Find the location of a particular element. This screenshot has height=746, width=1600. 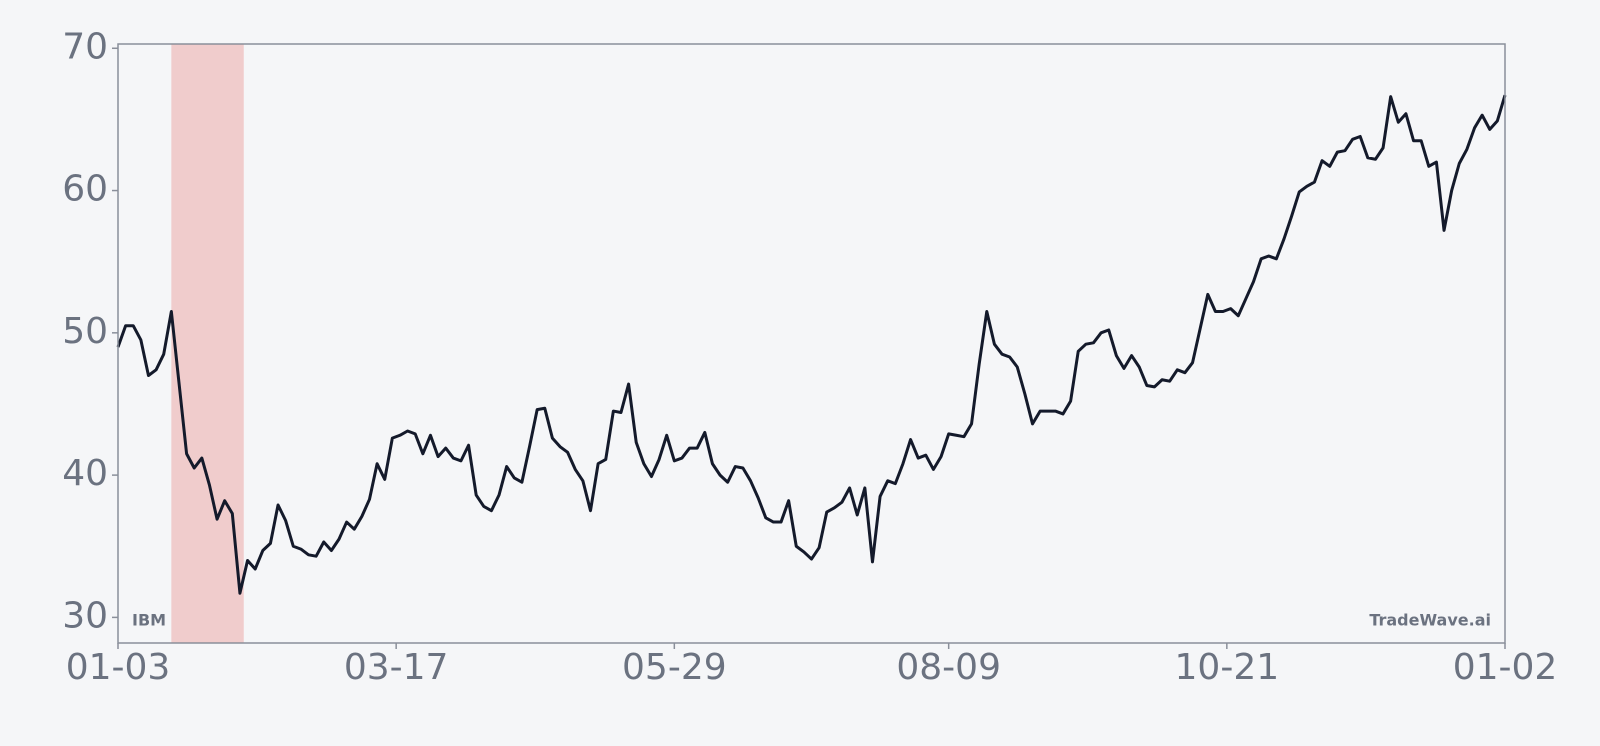

y-tick-label: 50 is located at coordinates (85, 331).